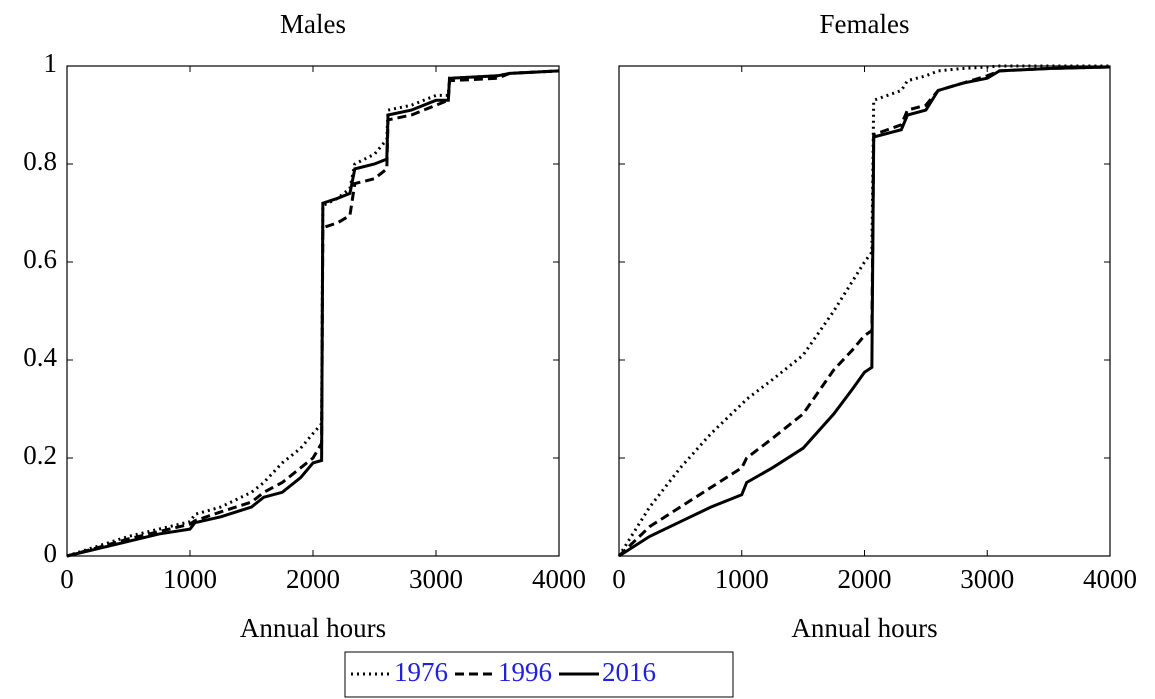 This screenshot has width=1155, height=699. Describe the element at coordinates (40, 357) in the screenshot. I see `y-tick-label: 0.4` at that location.